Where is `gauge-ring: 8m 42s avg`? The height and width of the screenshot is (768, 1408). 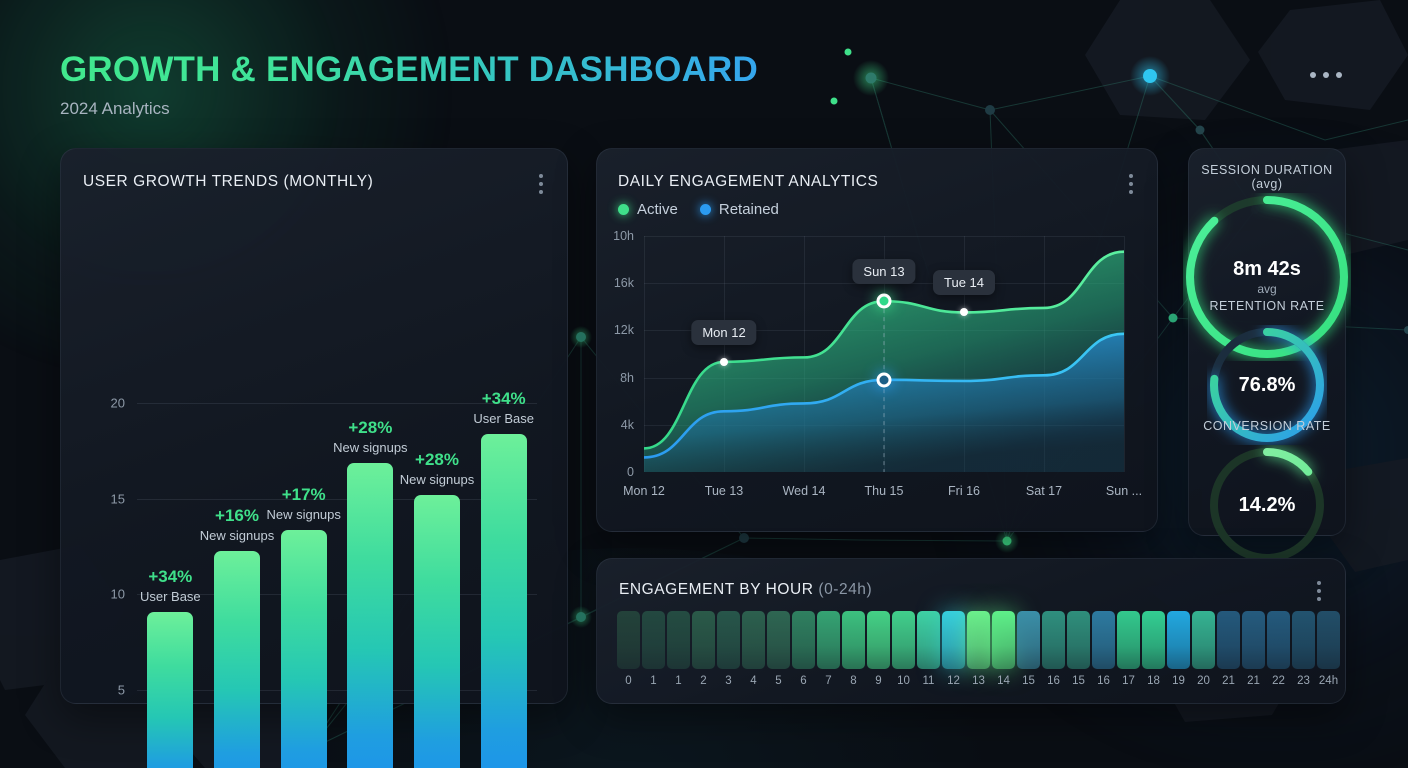 gauge-ring: 8m 42s avg is located at coordinates (1267, 277).